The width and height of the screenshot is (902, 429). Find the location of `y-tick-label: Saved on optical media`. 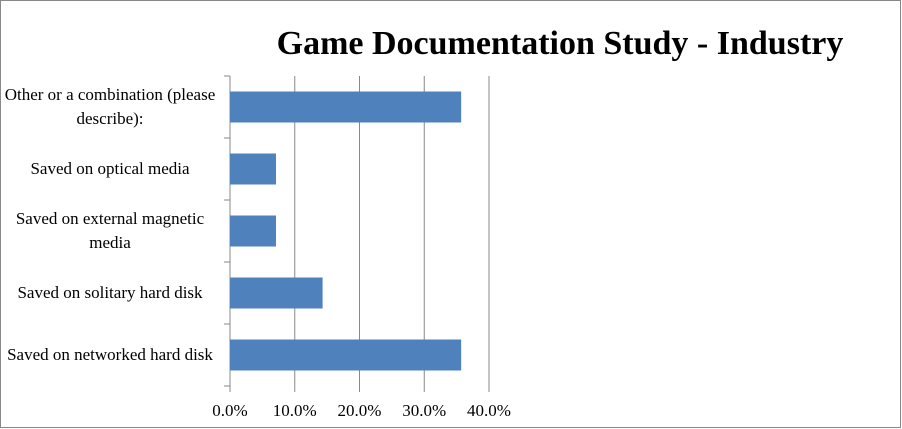

y-tick-label: Saved on optical media is located at coordinates (110, 168).